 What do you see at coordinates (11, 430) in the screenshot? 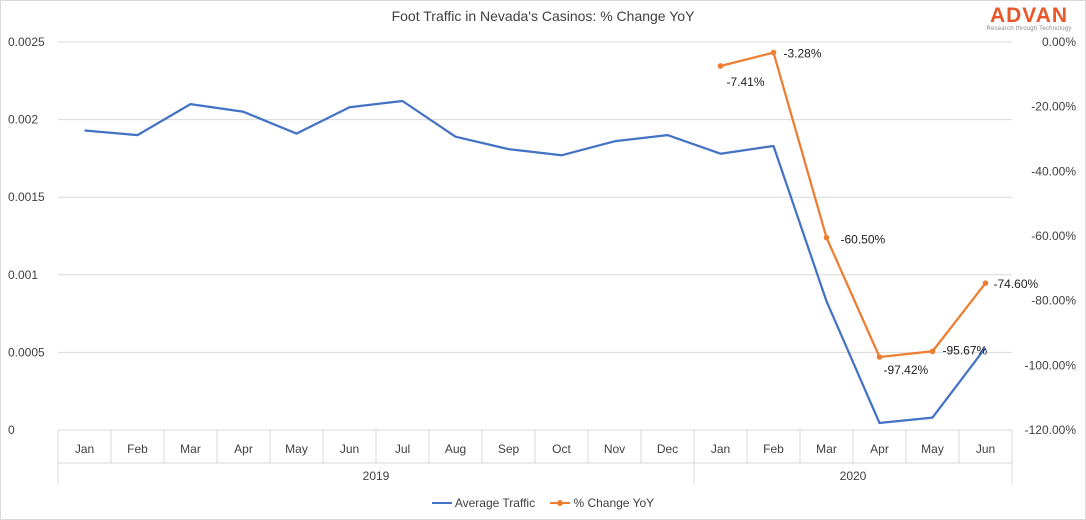
I see `y-left-tick-label: 0` at bounding box center [11, 430].